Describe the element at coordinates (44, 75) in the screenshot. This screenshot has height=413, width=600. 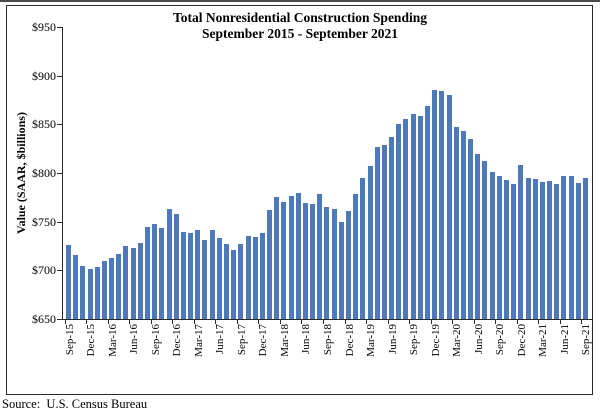
I see `y-tick-label: $900` at that location.